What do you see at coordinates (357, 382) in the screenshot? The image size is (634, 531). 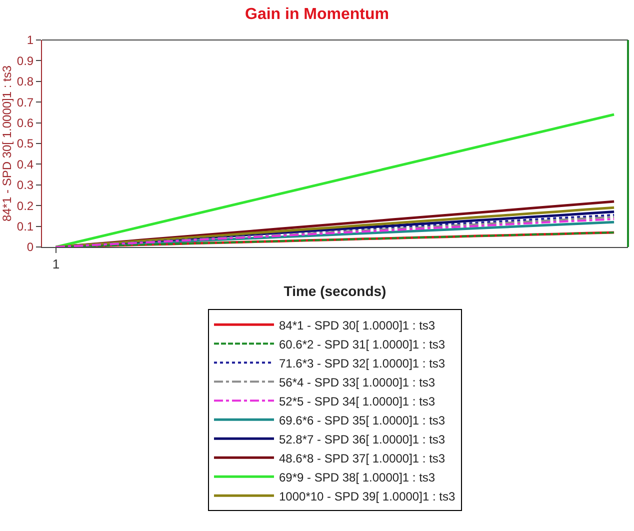 I see `legend-label: 56*4 - SPD 33[ 1.0000]1 : ts3` at bounding box center [357, 382].